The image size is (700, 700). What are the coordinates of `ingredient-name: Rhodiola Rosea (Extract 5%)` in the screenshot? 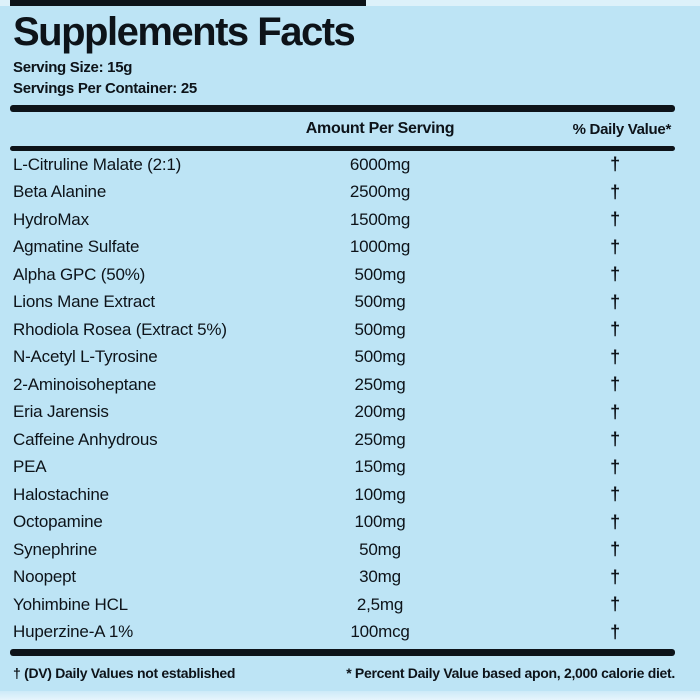 It's located at (120, 329).